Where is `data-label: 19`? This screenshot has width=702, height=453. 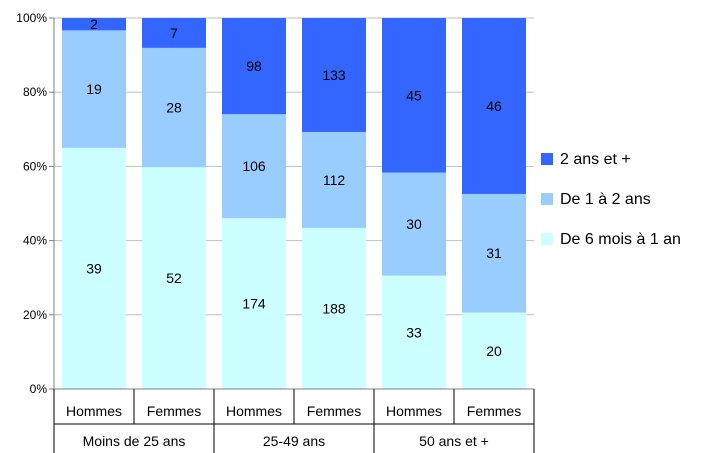 data-label: 19 is located at coordinates (94, 89).